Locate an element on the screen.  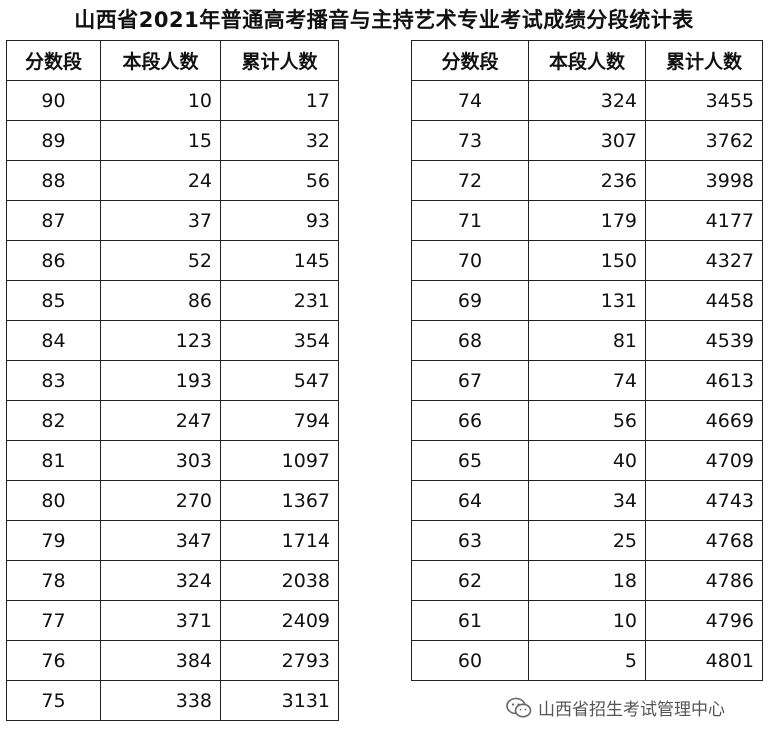
table-row: 65 40 4709 is located at coordinates (587, 460).